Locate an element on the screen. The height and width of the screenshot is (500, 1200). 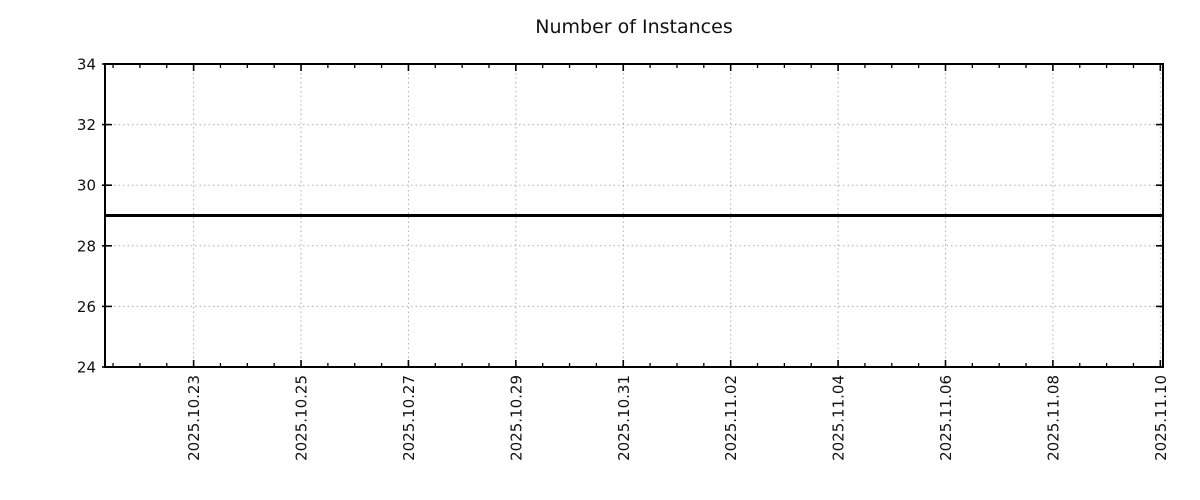
x-tick-label: 2025.11.10 is located at coordinates (1161, 418).